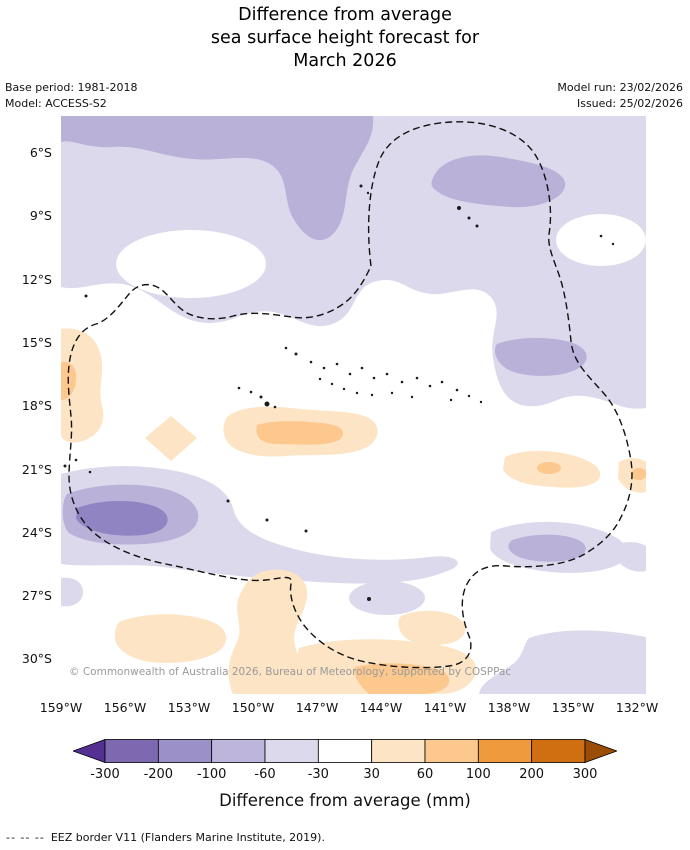 This screenshot has width=690, height=850. What do you see at coordinates (122, 518) in the screenshot?
I see `contour-region--200..-100` at bounding box center [122, 518].